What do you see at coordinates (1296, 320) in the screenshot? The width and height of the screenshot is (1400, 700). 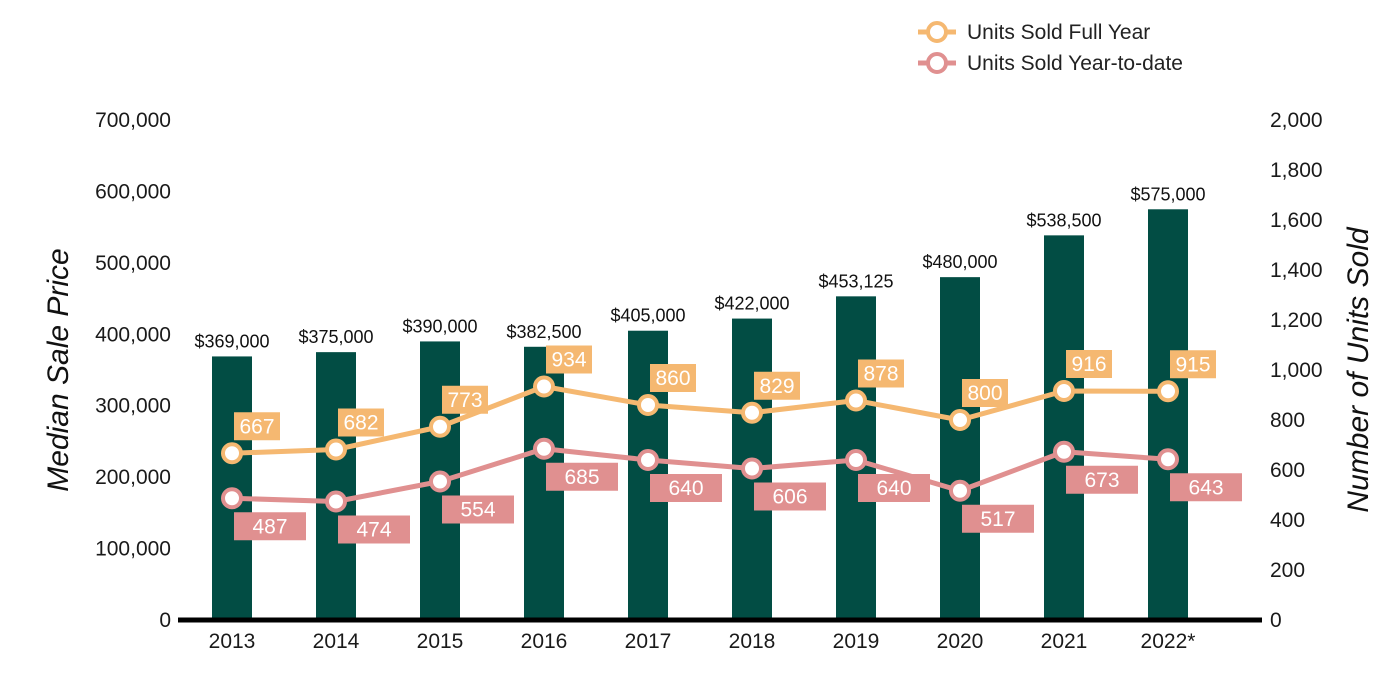 I see `right-tick-label: 1,200` at bounding box center [1296, 320].